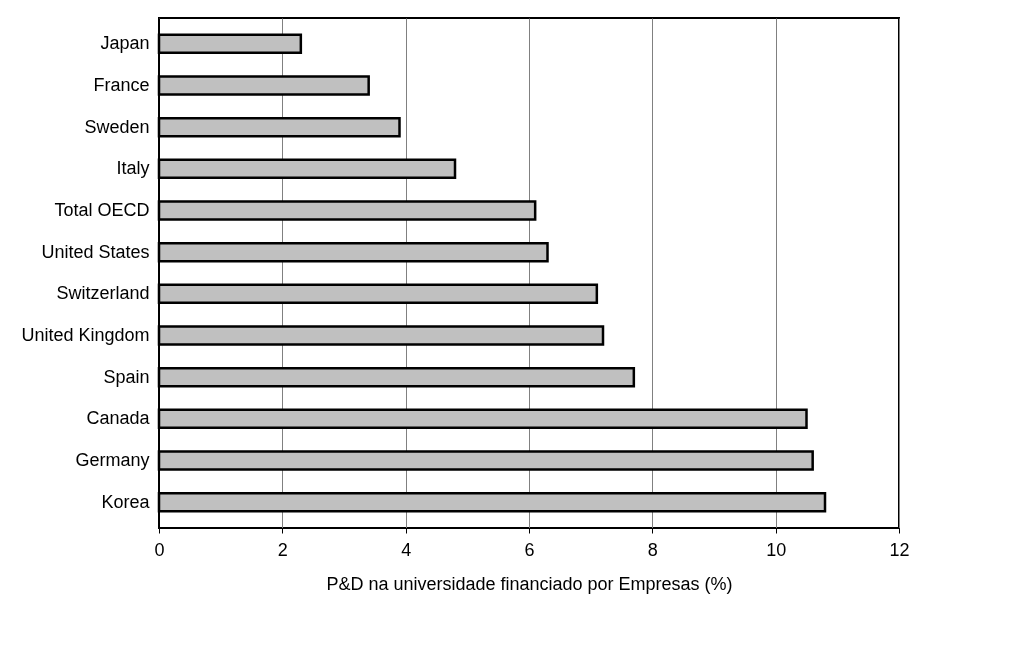  I want to click on y-tick-label: Sweden, so click(117, 126).